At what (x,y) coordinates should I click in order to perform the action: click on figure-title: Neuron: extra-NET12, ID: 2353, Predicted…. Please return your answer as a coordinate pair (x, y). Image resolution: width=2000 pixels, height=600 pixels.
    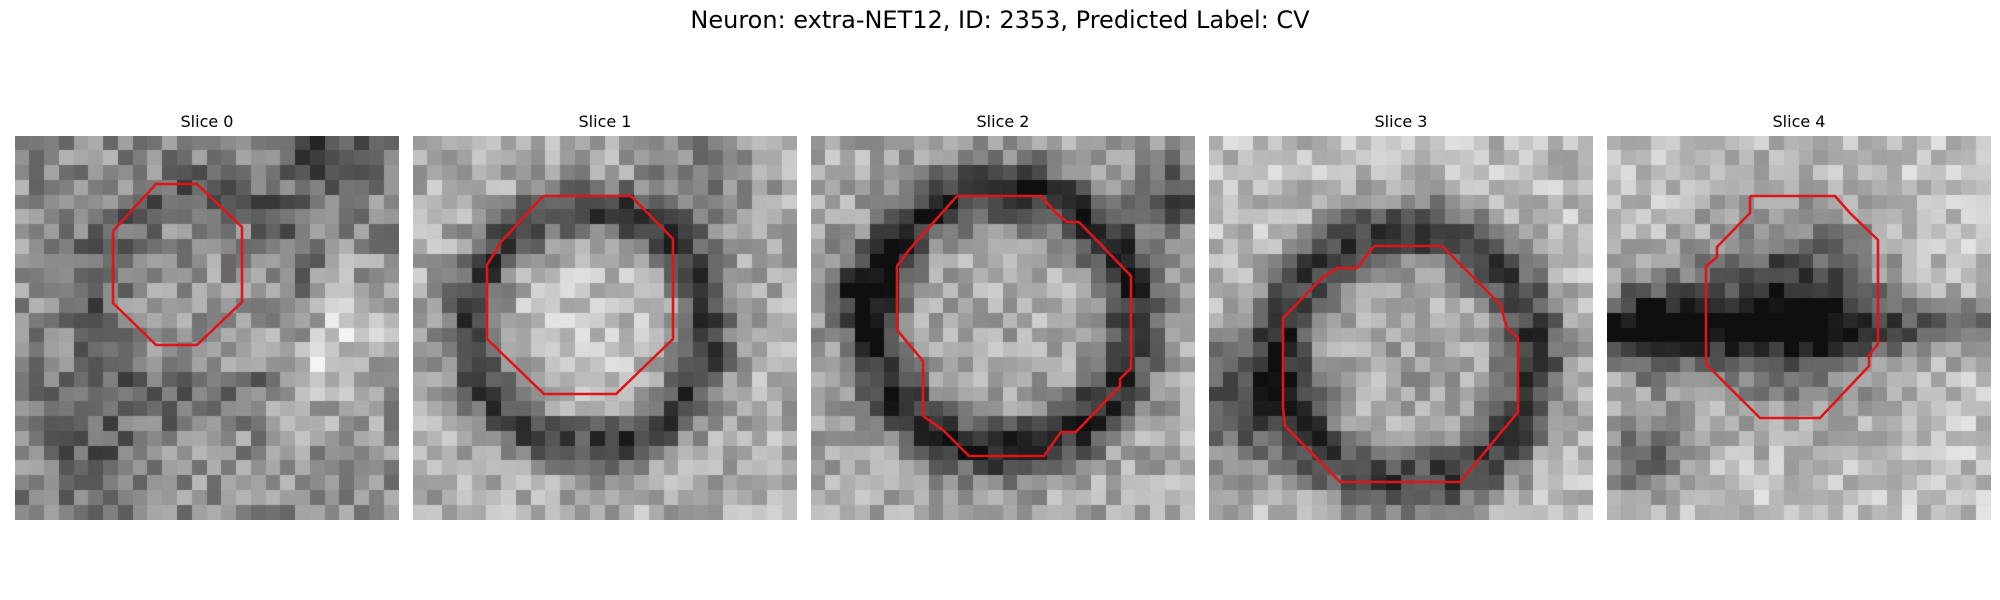
    Looking at the image, I should click on (1000, 20).